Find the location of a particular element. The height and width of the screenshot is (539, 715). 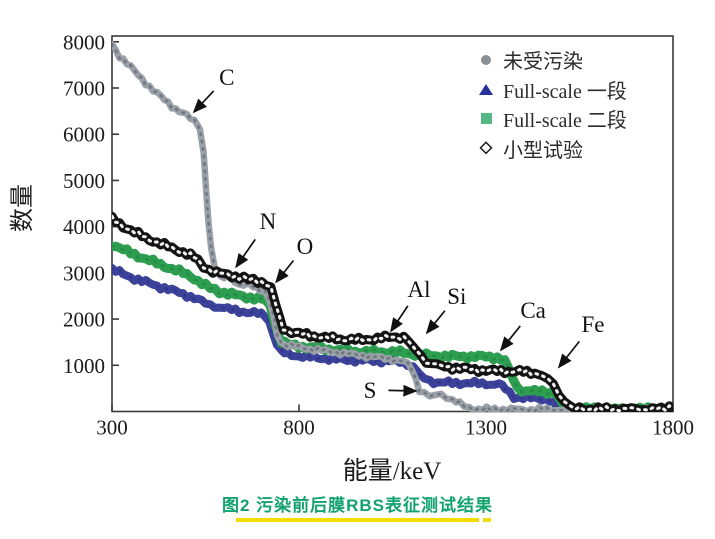

annotation-label-Si: Si is located at coordinates (456, 296).